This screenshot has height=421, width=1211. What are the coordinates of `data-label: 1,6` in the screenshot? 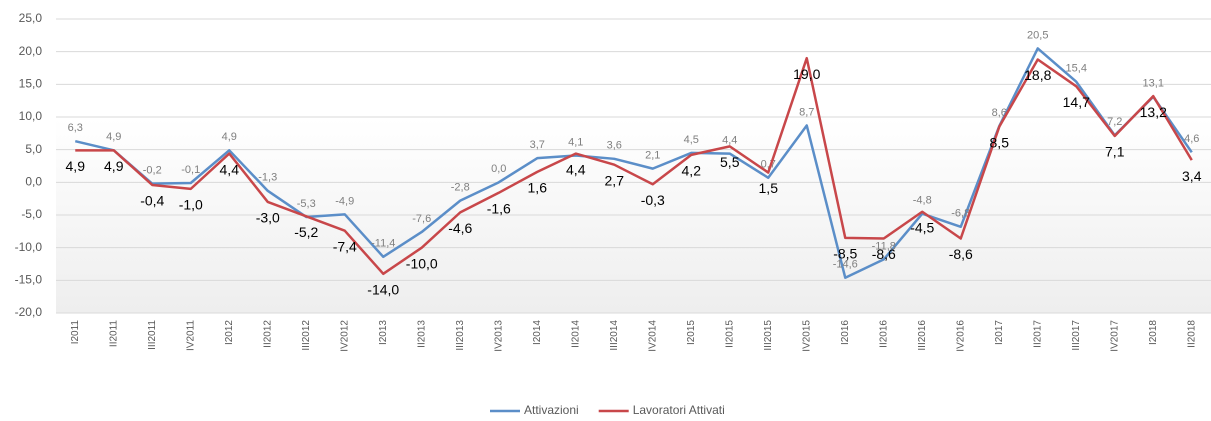 It's located at (538, 188).